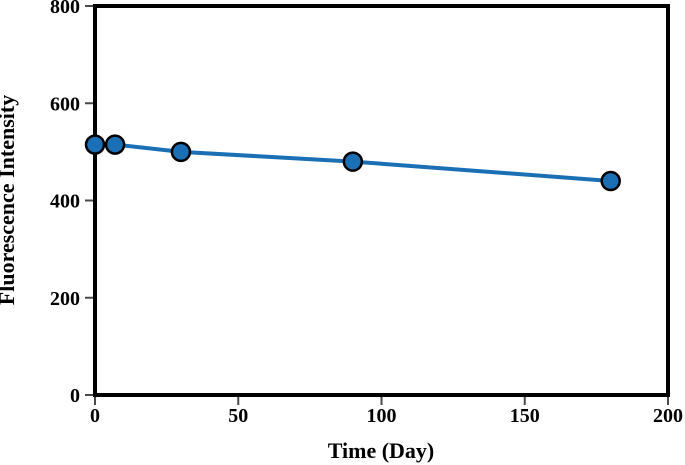 This screenshot has height=465, width=685. What do you see at coordinates (65, 104) in the screenshot?
I see `y-tick-label: 600` at bounding box center [65, 104].